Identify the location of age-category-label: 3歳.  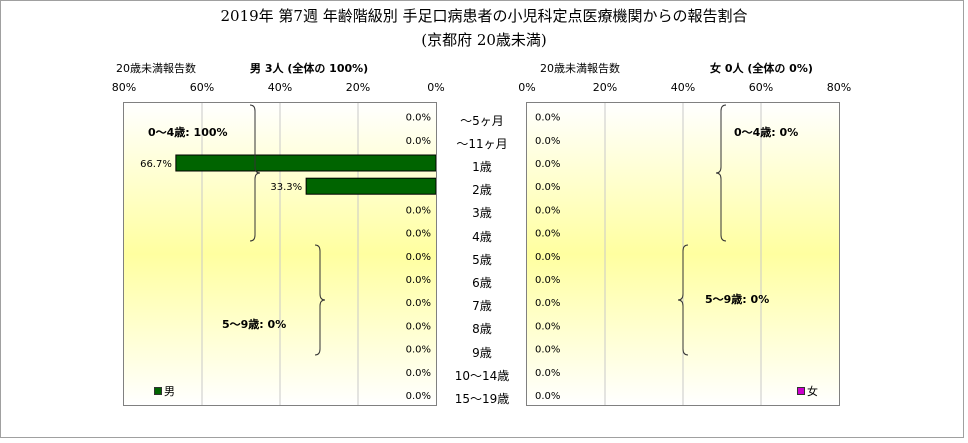
(482, 213).